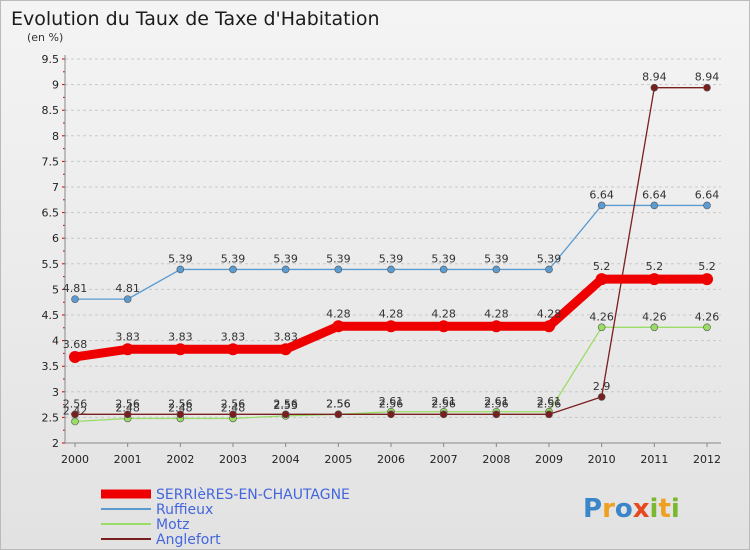 This screenshot has width=750, height=550. What do you see at coordinates (233, 459) in the screenshot?
I see `x-tick-label: 2003` at bounding box center [233, 459].